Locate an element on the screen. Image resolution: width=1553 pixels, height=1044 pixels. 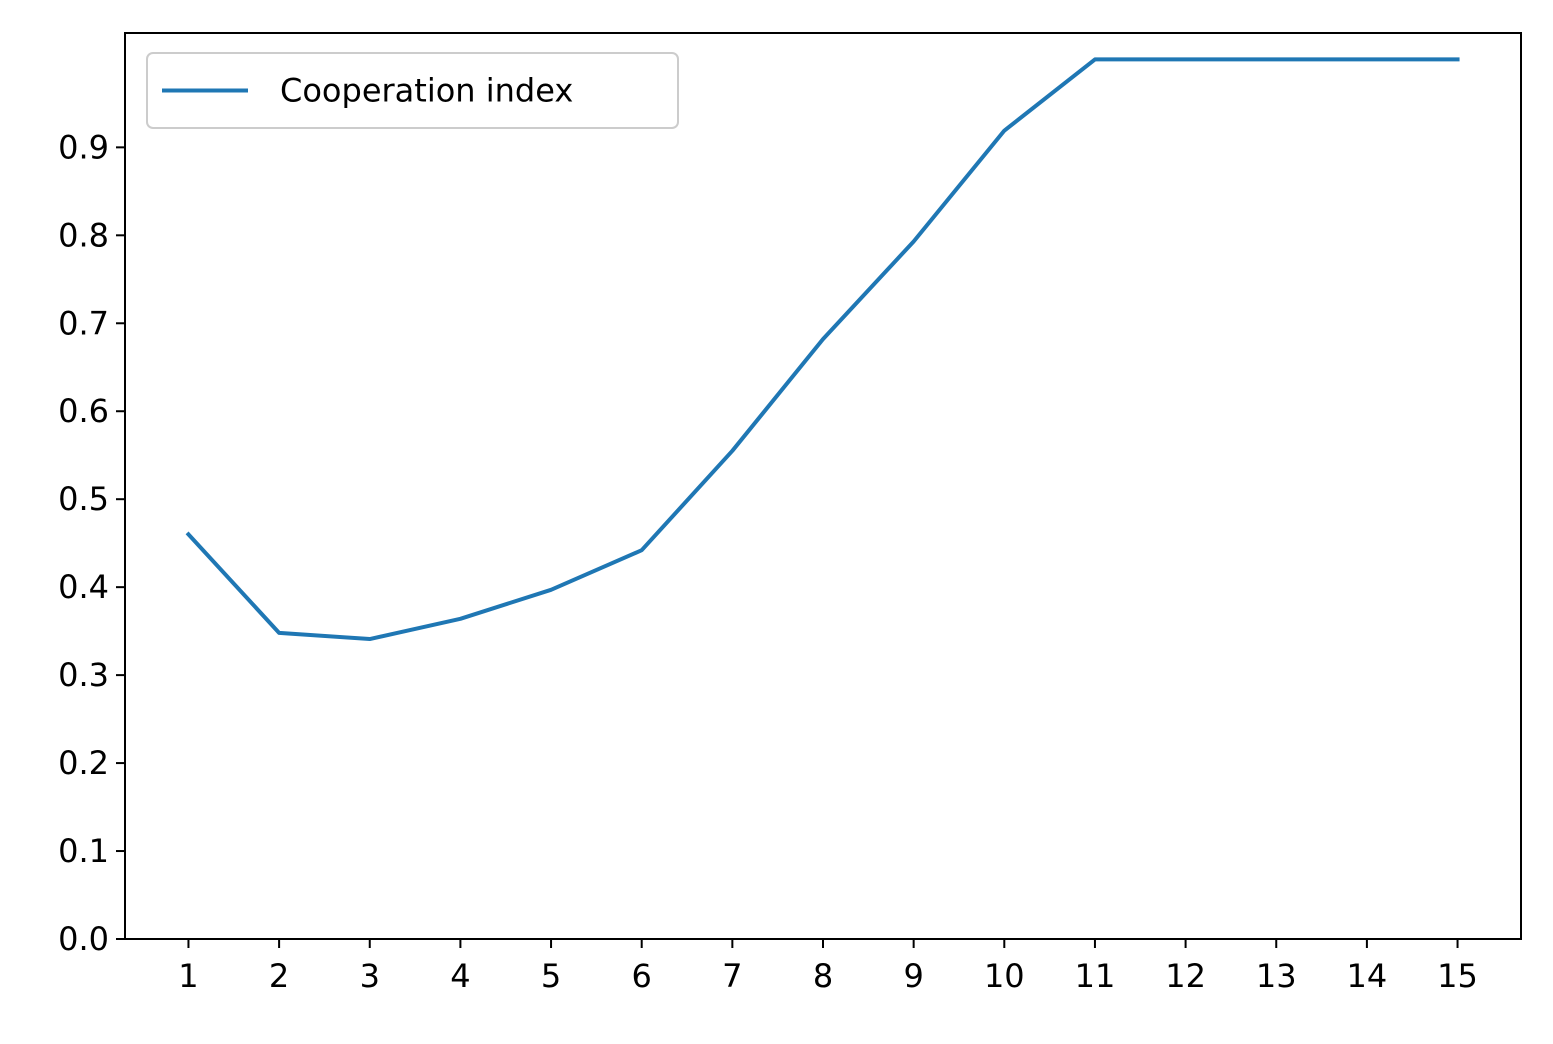
y-tick-label: 0.5 is located at coordinates (83, 499).